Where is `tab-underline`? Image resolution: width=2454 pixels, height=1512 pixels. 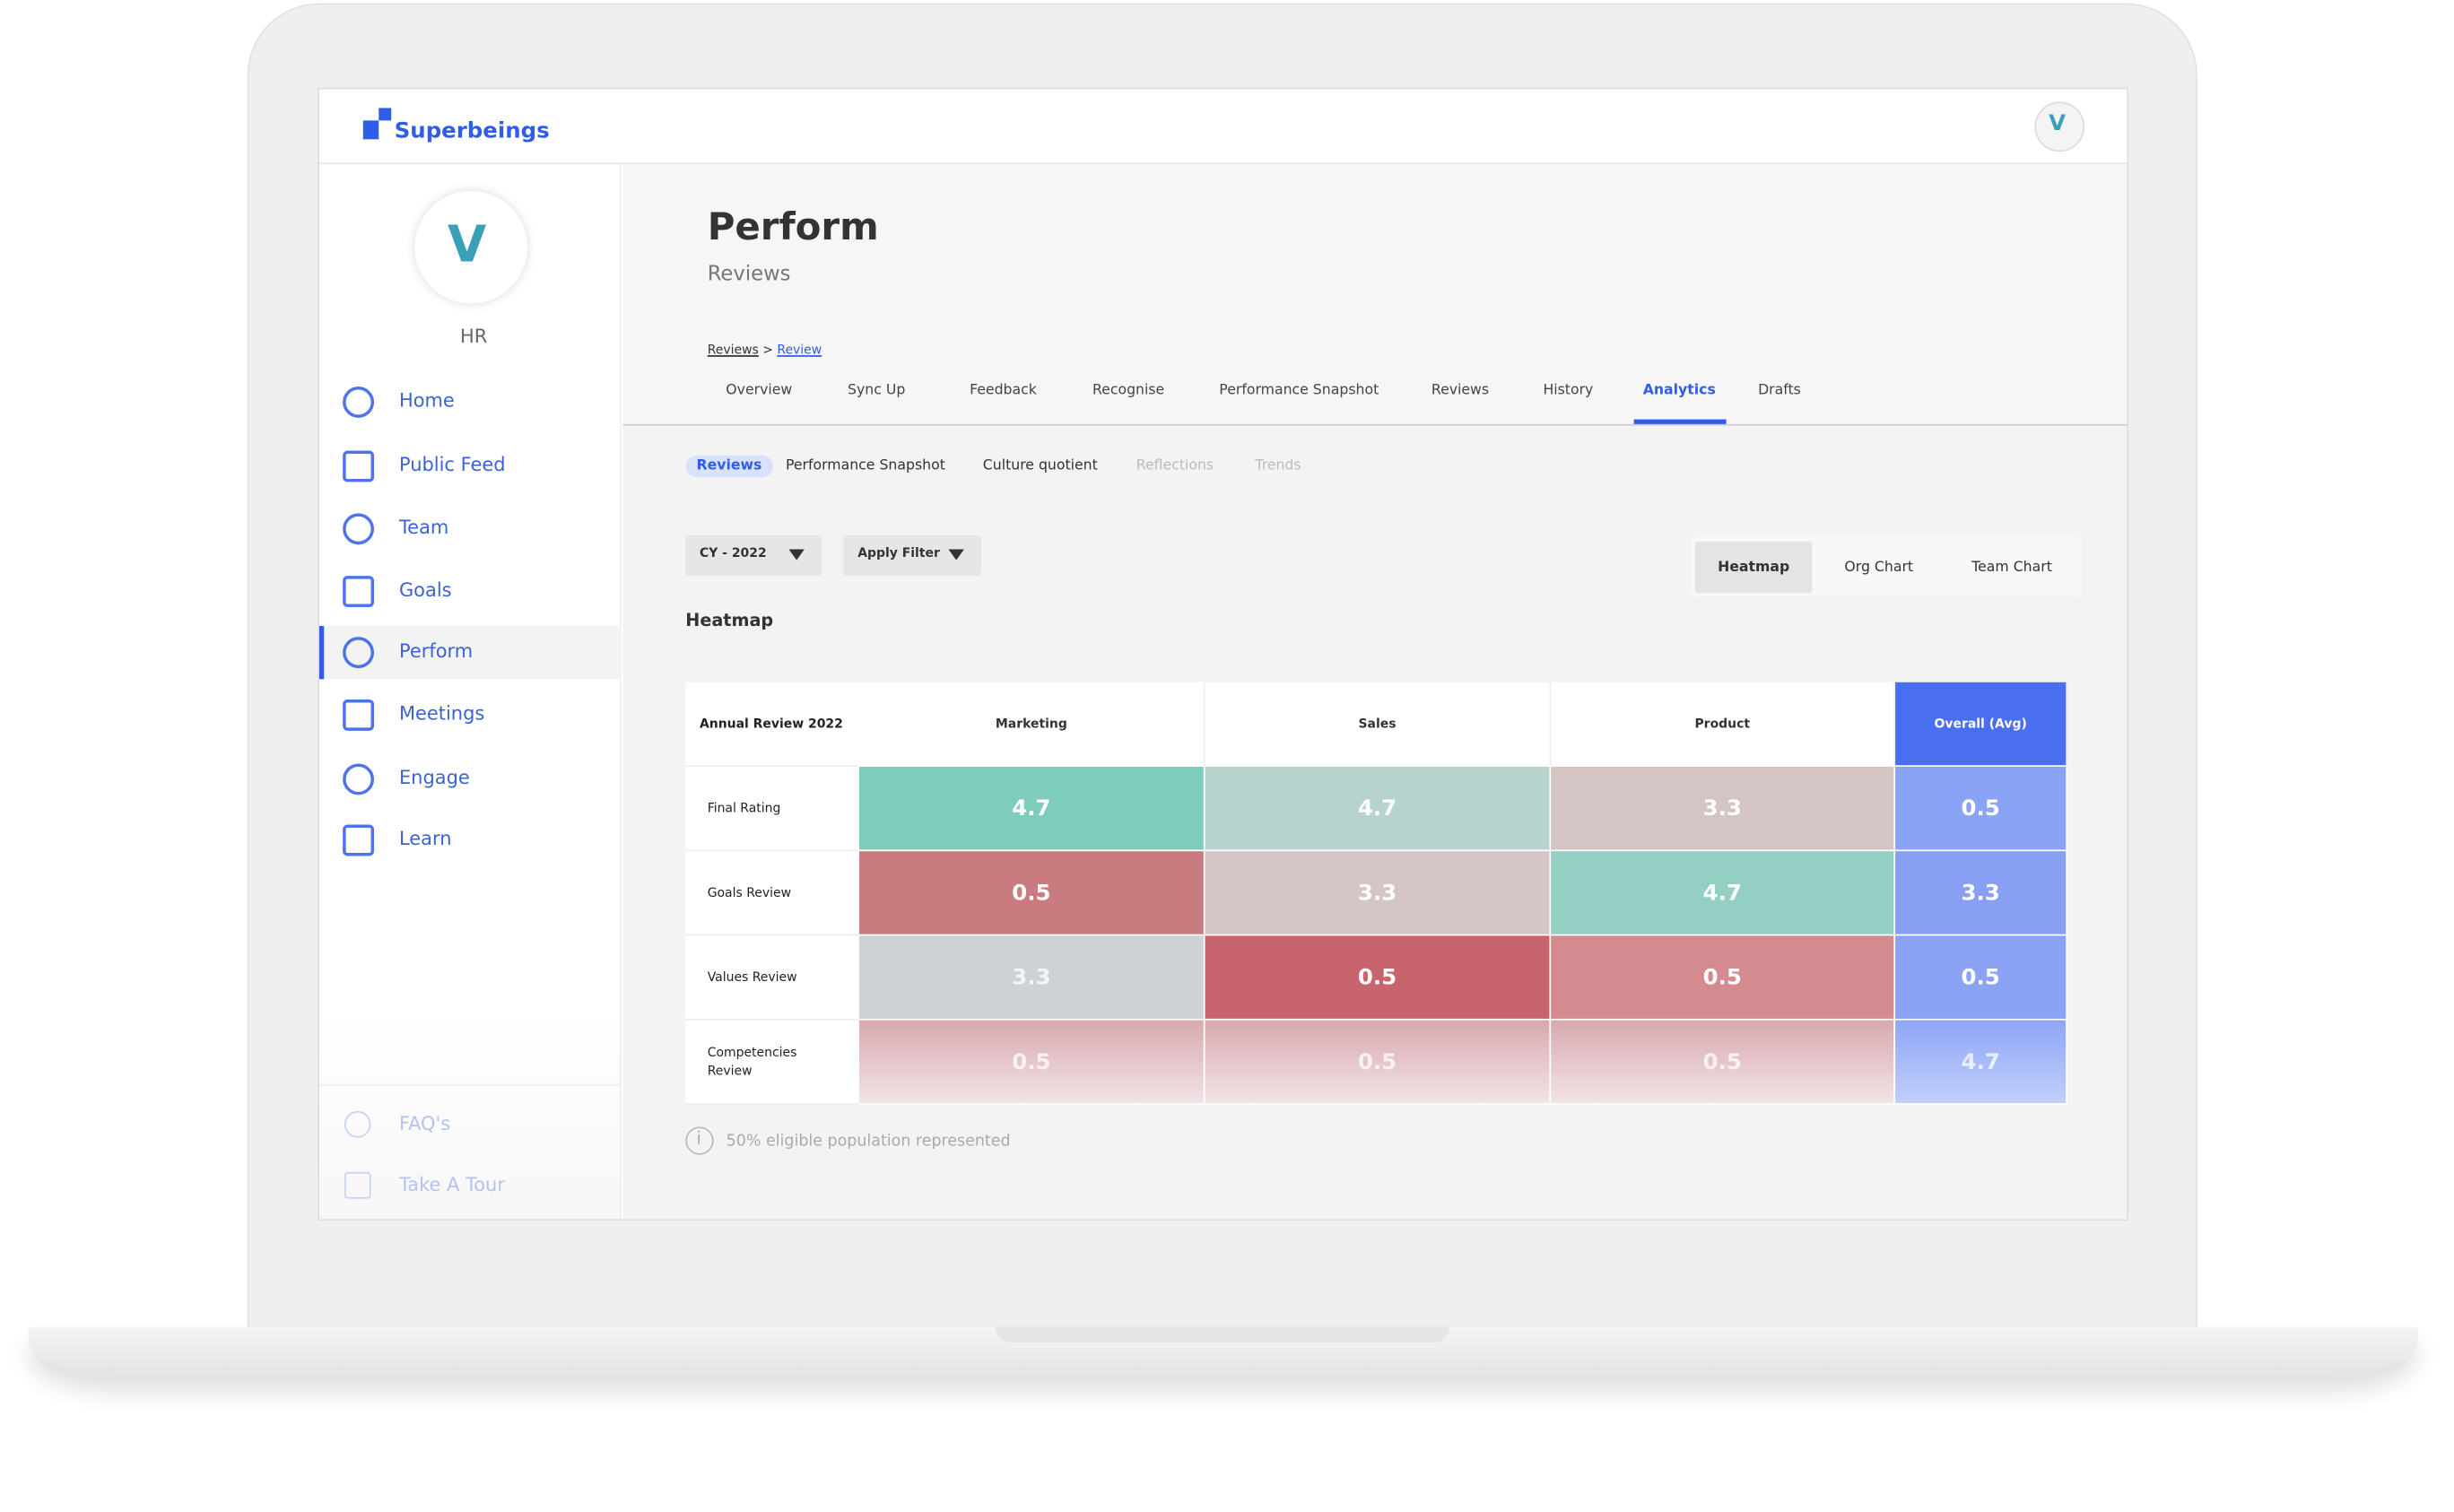 tab-underline is located at coordinates (1680, 421).